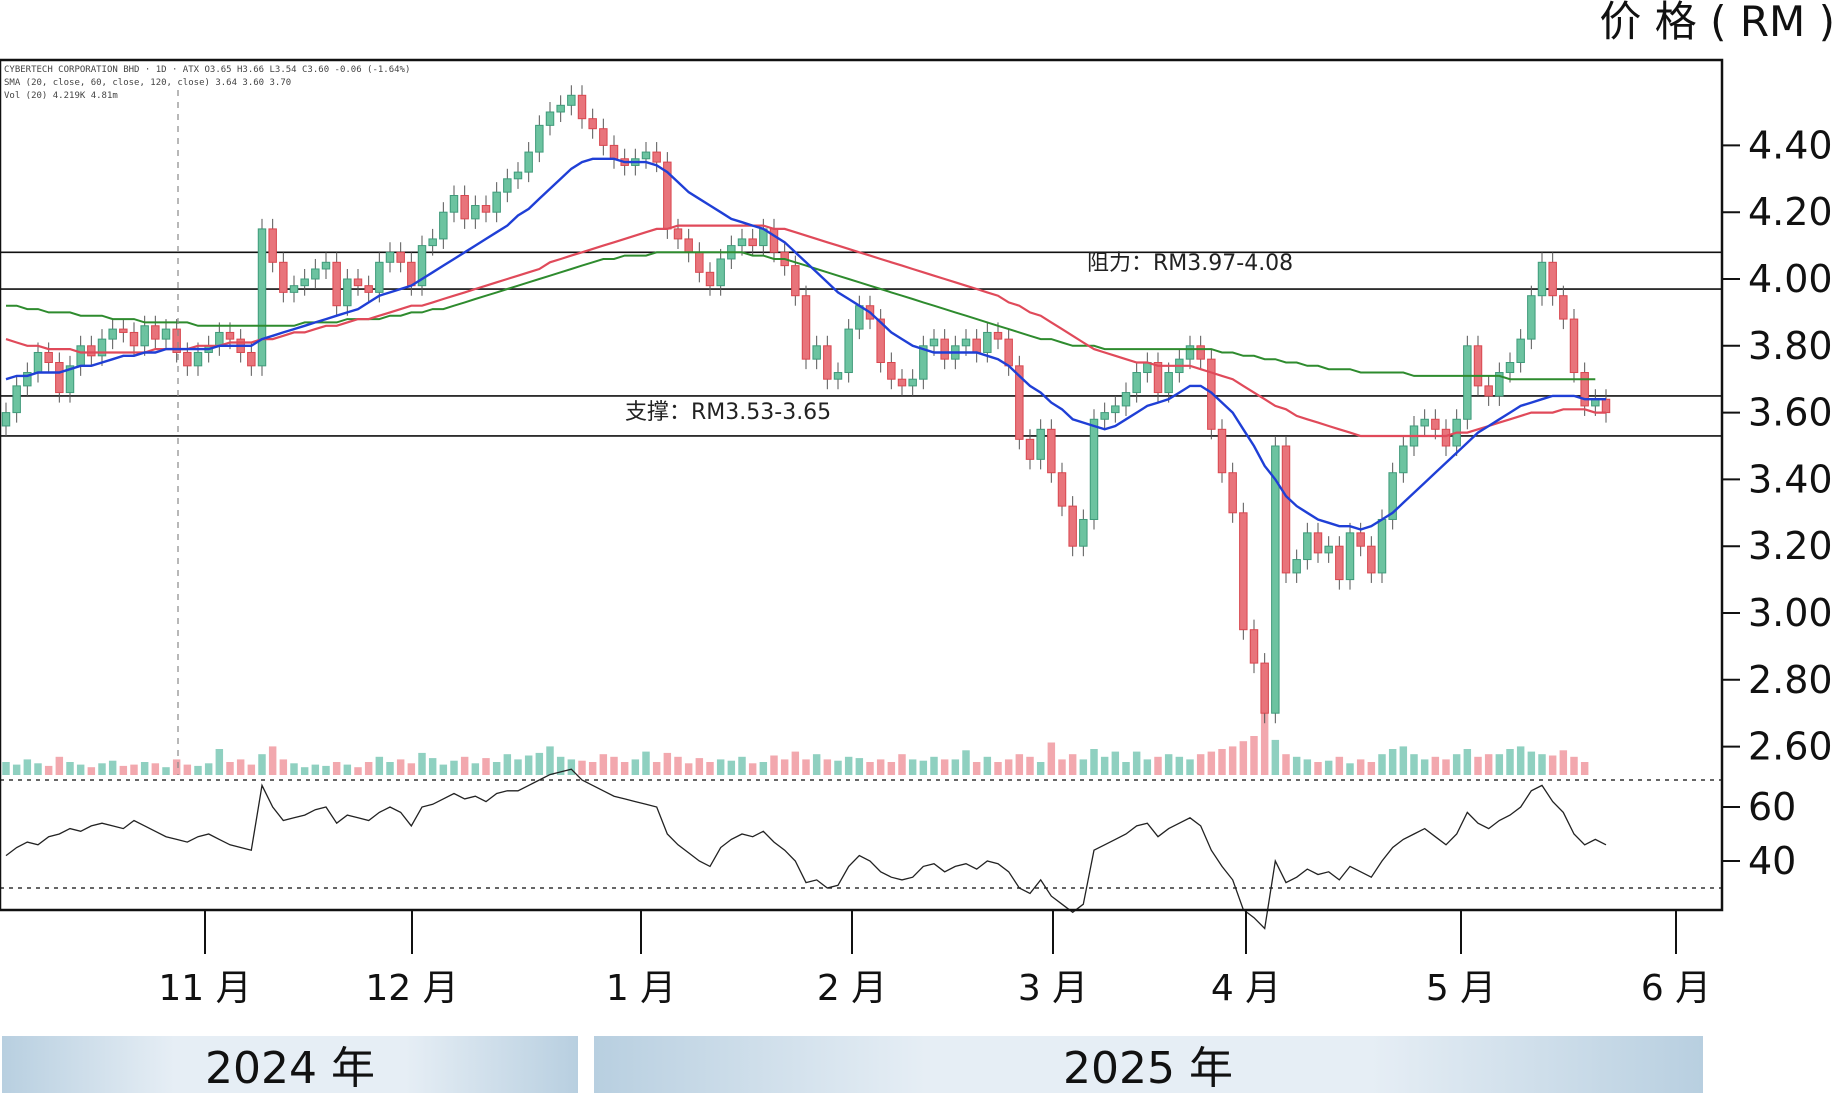 This screenshot has width=1845, height=1093. What do you see at coordinates (1790, 546) in the screenshot?
I see `price-tick-label: 3.20` at bounding box center [1790, 546].